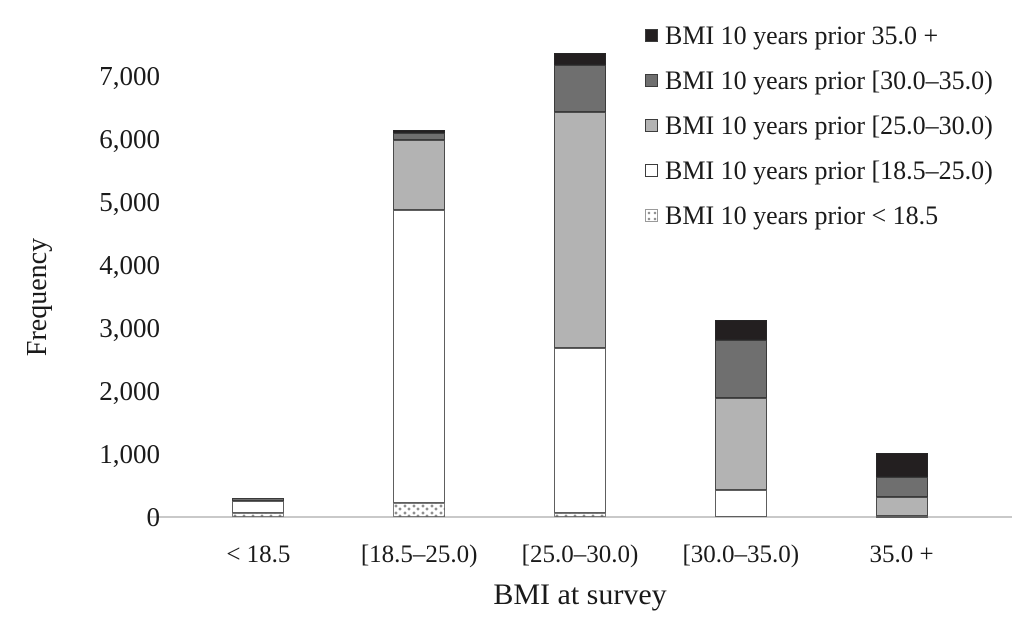 The image size is (1024, 629). I want to click on legend-item: BMI 10 years prior [30.0–35.0), so click(819, 80).